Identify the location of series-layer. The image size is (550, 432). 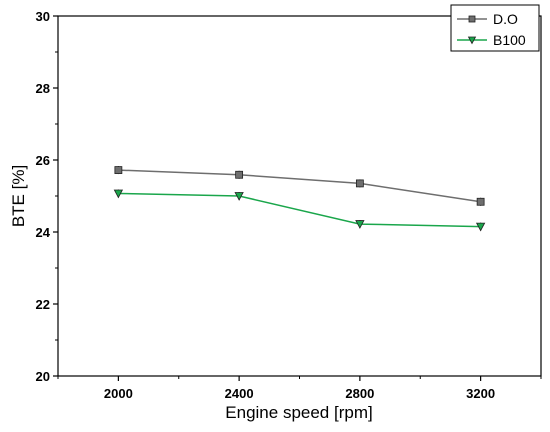
(299, 199).